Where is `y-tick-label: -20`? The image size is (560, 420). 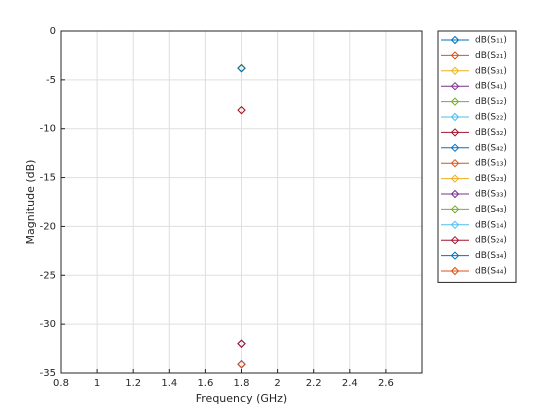
y-tick-label: -20 is located at coordinates (48, 226).